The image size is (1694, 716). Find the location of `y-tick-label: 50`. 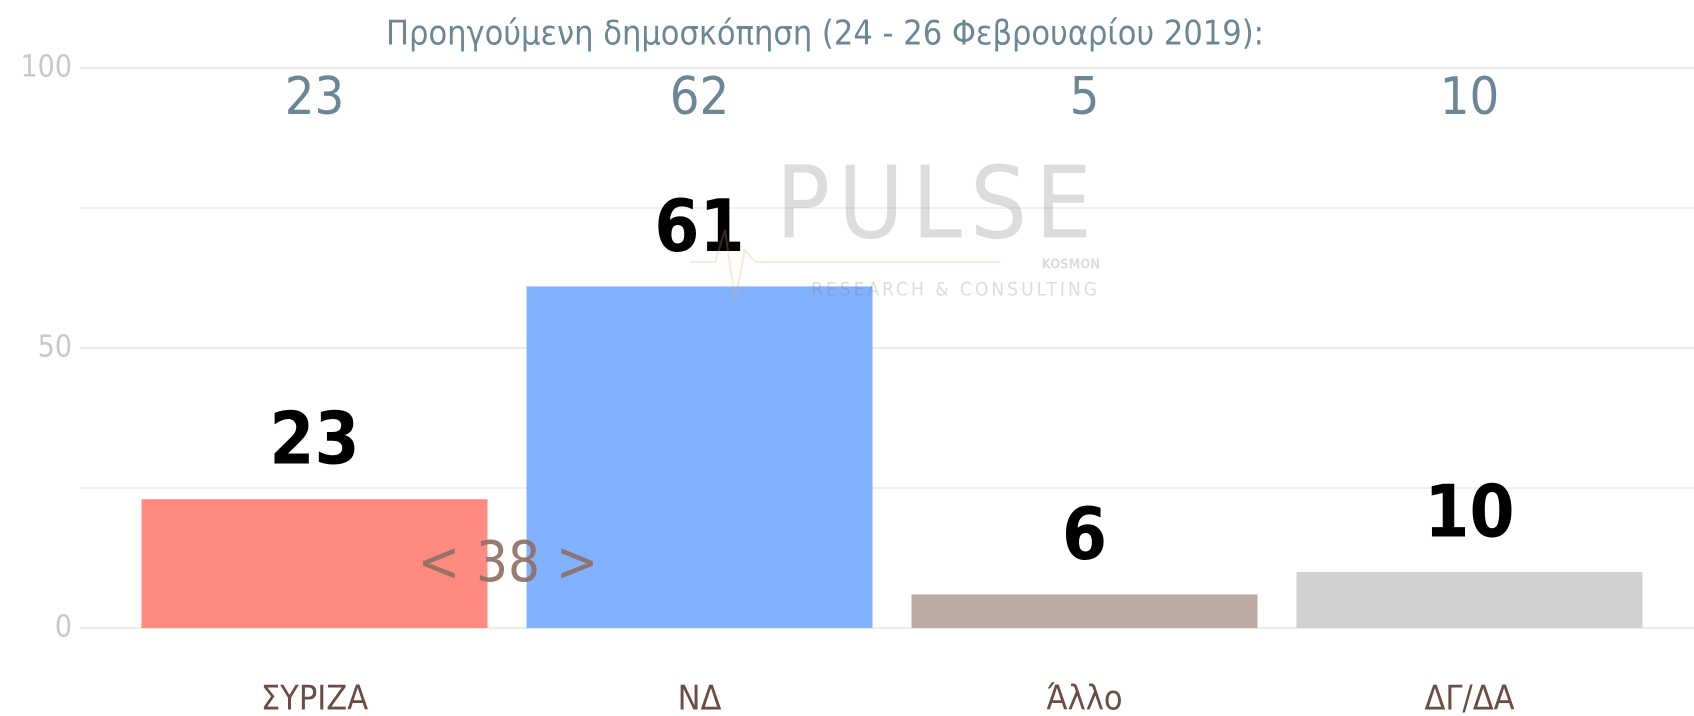

y-tick-label: 50 is located at coordinates (55, 347).